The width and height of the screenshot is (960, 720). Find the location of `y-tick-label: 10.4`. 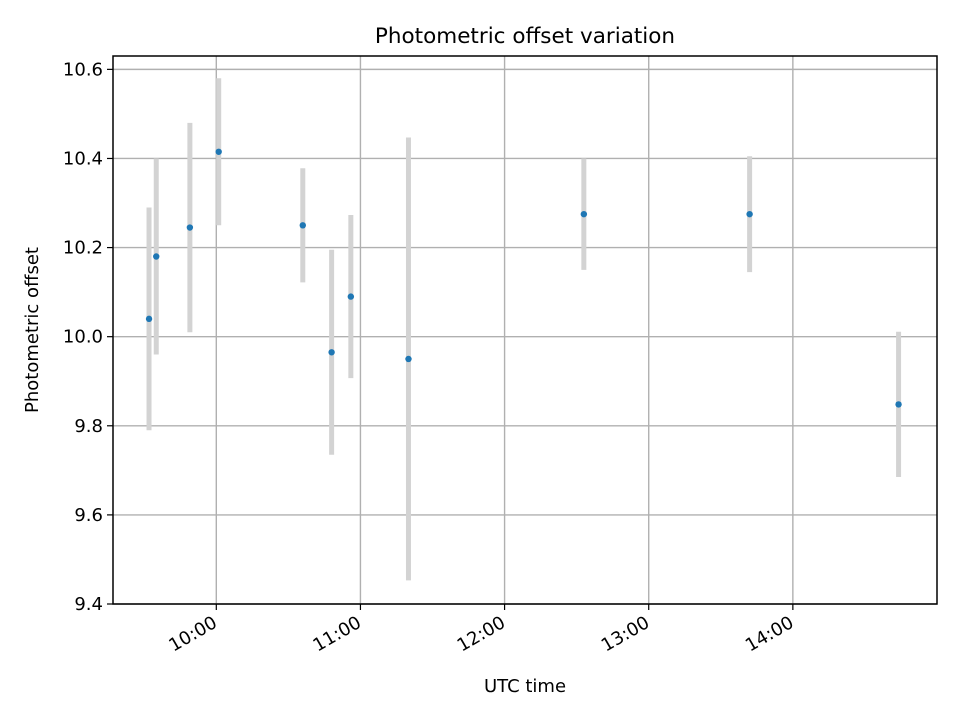

y-tick-label: 10.4 is located at coordinates (83, 158).